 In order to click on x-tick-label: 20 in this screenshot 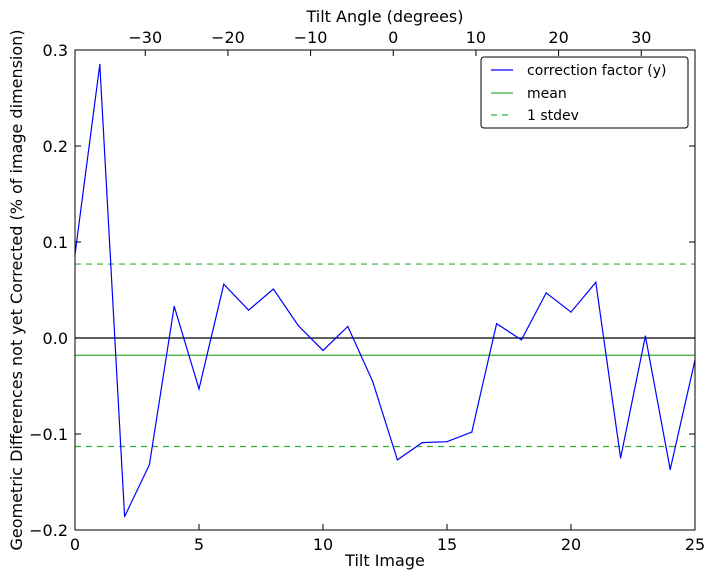, I will do `click(571, 544)`.